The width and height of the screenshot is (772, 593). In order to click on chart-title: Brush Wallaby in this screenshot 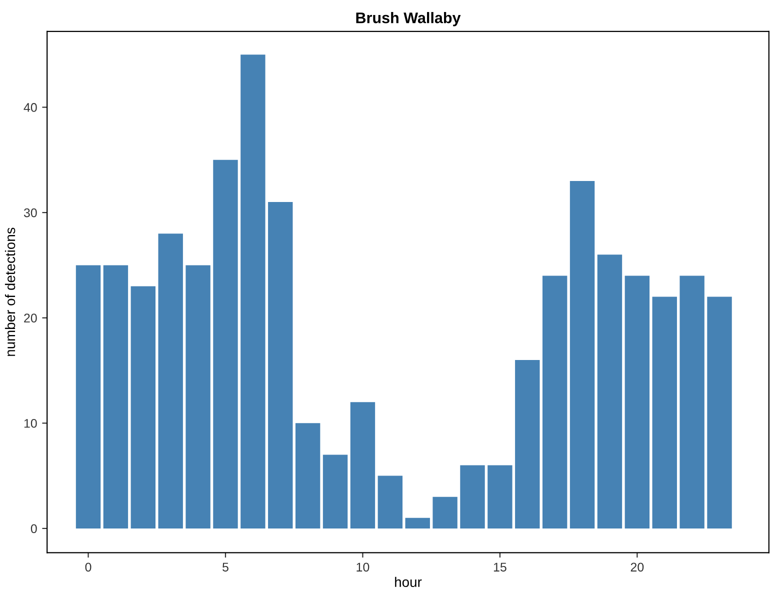, I will do `click(408, 19)`.